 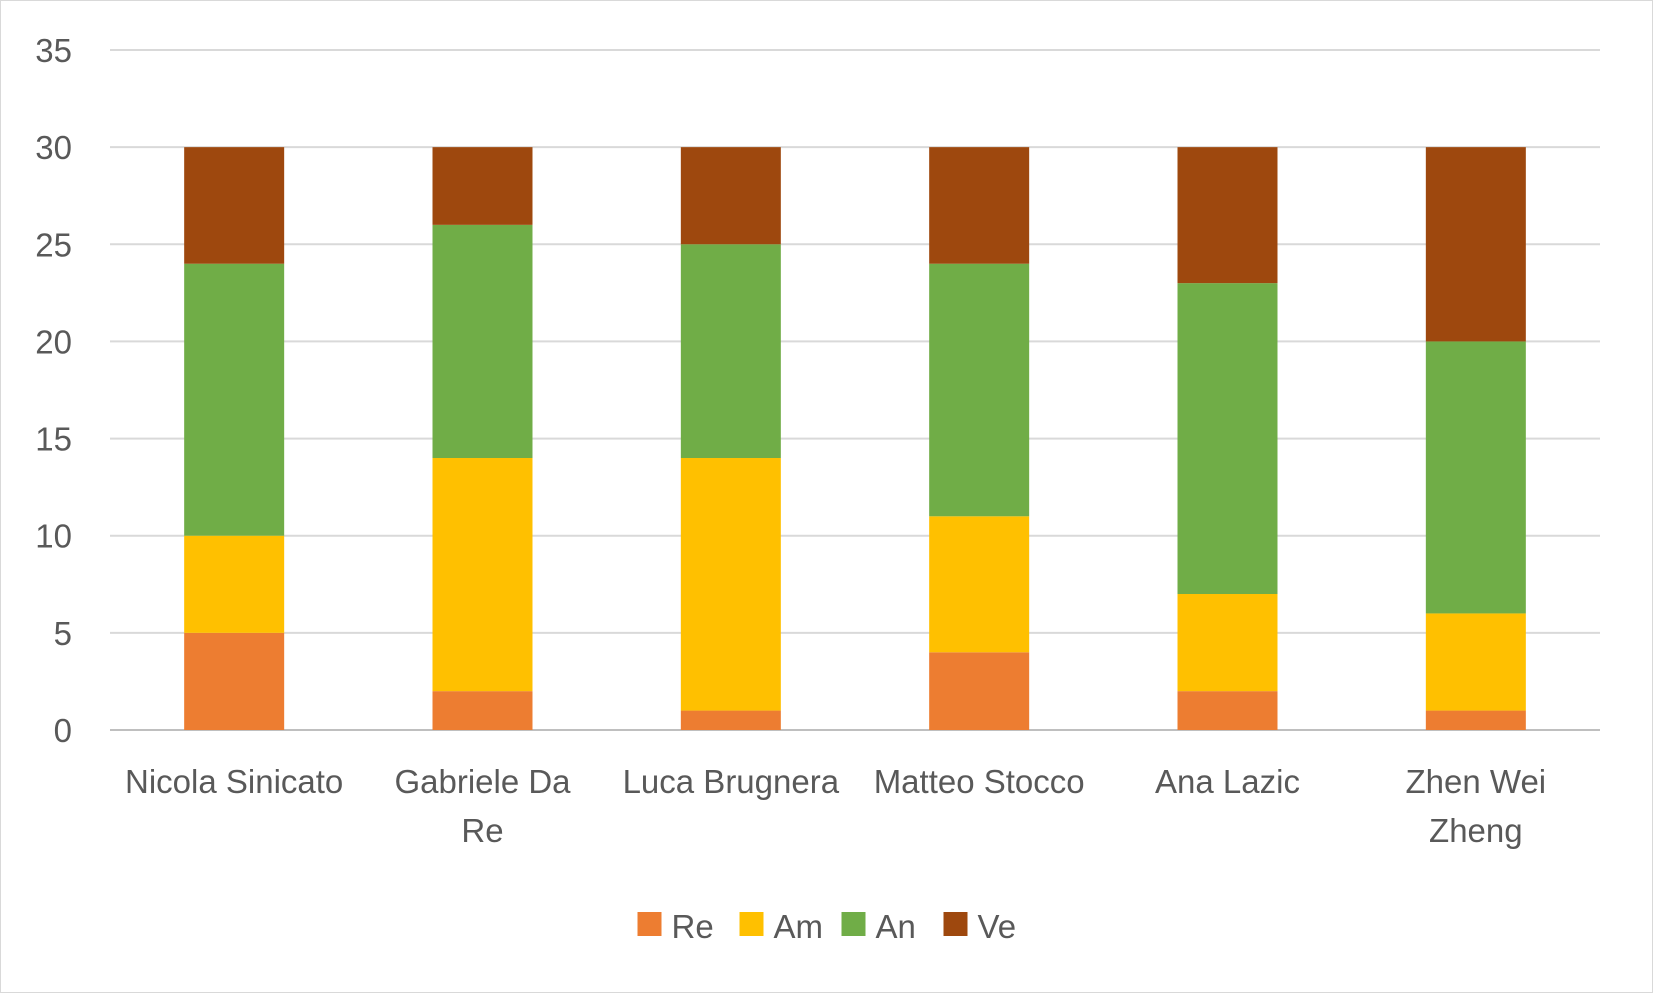 What do you see at coordinates (53, 244) in the screenshot?
I see `y-tick-label: 25` at bounding box center [53, 244].